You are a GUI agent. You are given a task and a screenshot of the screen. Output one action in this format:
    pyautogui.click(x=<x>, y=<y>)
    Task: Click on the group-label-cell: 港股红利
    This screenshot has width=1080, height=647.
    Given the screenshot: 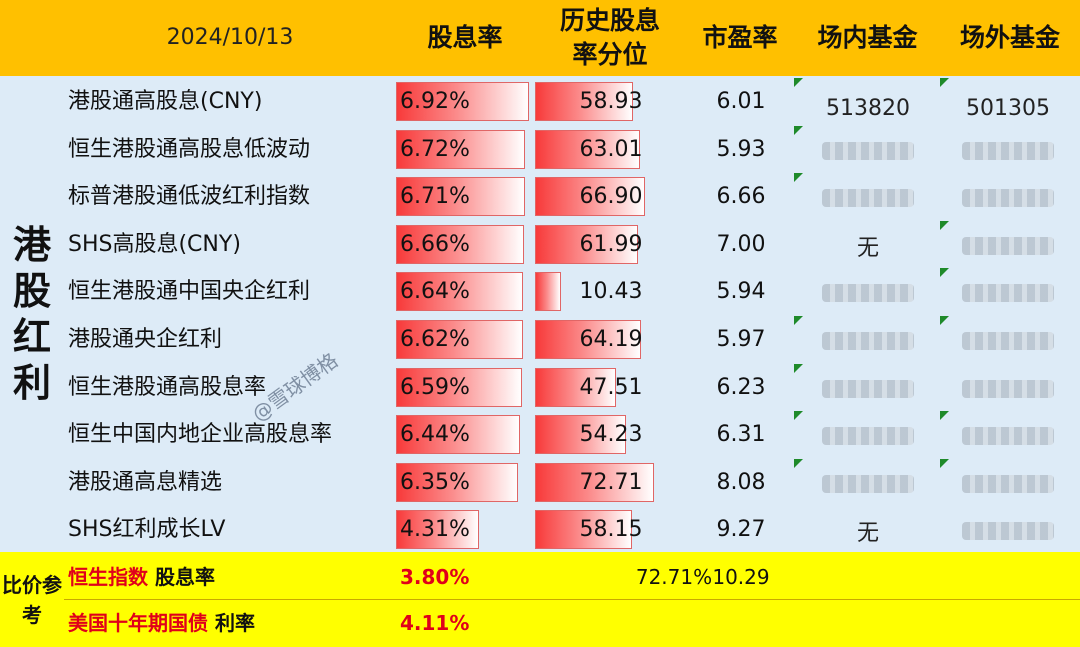 What is the action you would take?
    pyautogui.click(x=32, y=314)
    